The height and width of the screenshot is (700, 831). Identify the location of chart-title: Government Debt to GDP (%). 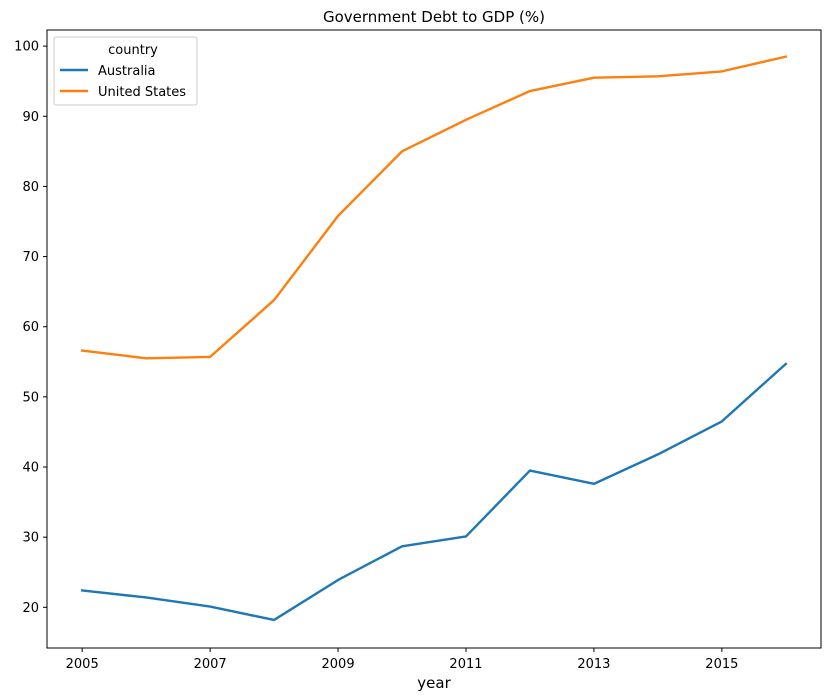
(434, 17).